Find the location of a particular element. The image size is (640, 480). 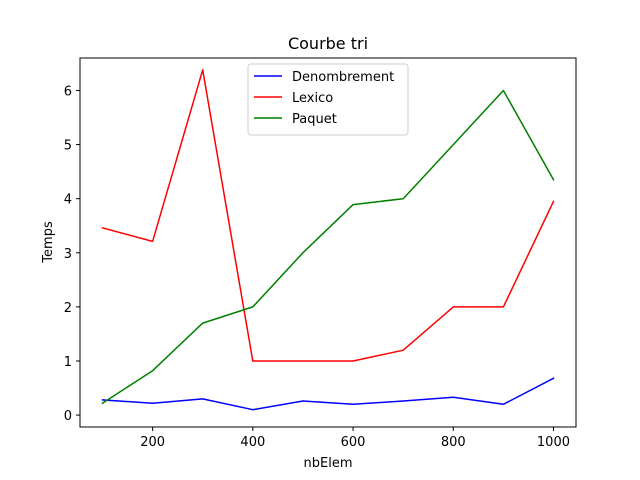

y-tick-label: 0 is located at coordinates (68, 416).